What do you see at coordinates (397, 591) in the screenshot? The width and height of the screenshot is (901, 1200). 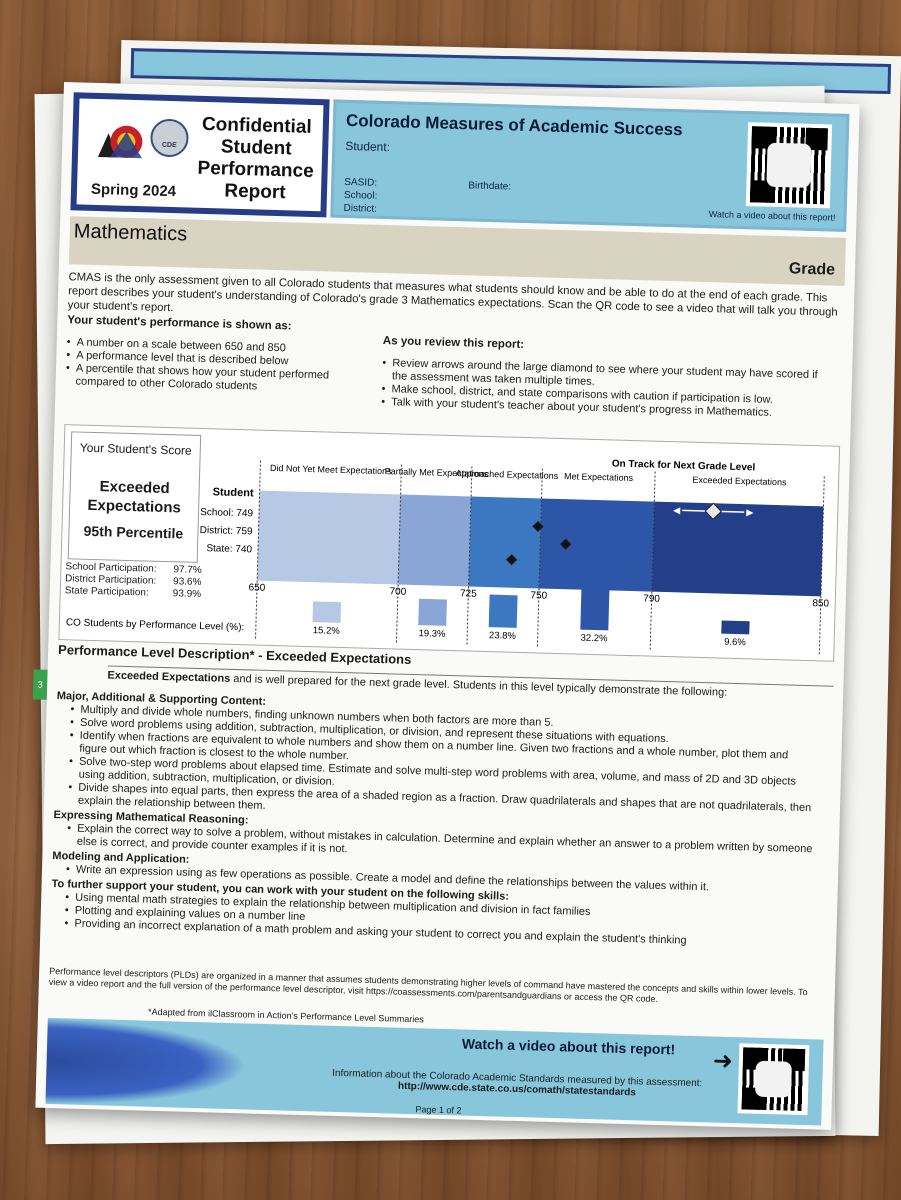 I see `scale-tick-label: 700` at bounding box center [397, 591].